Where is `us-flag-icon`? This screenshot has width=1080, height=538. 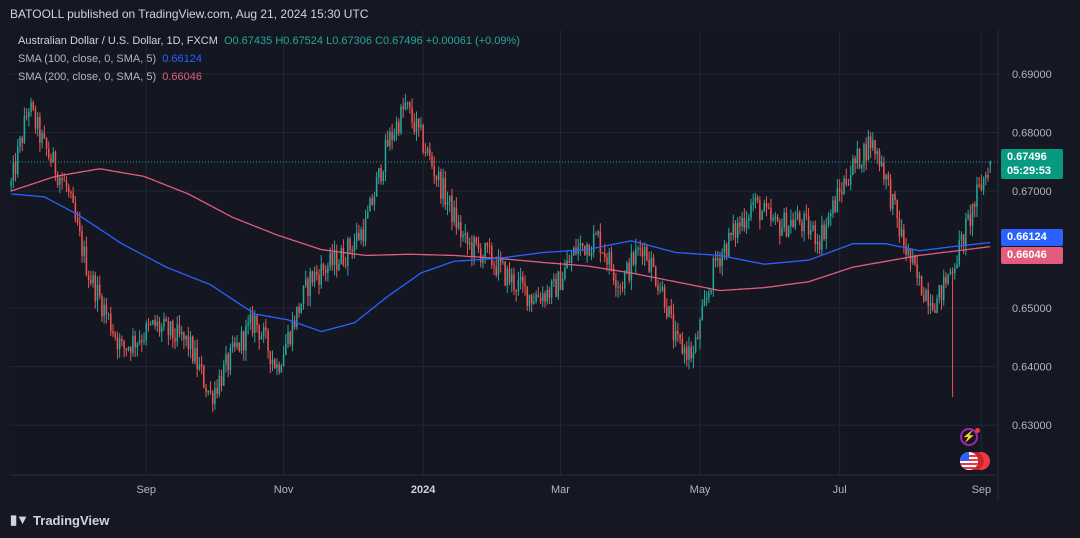 us-flag-icon is located at coordinates (969, 461).